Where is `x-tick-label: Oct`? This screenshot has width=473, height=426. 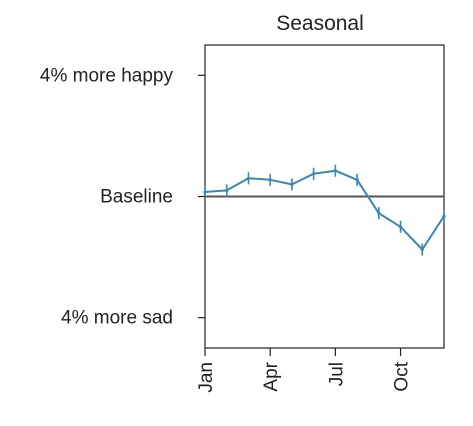 x-tick-label: Oct is located at coordinates (402, 376).